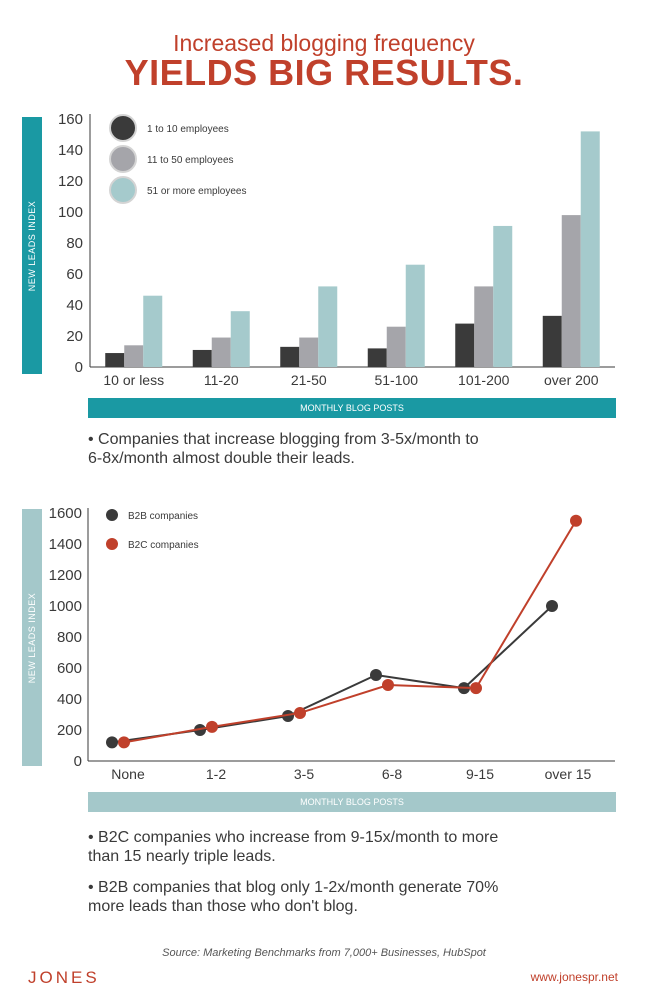  Describe the element at coordinates (32, 637) in the screenshot. I see `line-chart-y-label-bar: NEW LEADS INDEX` at that location.